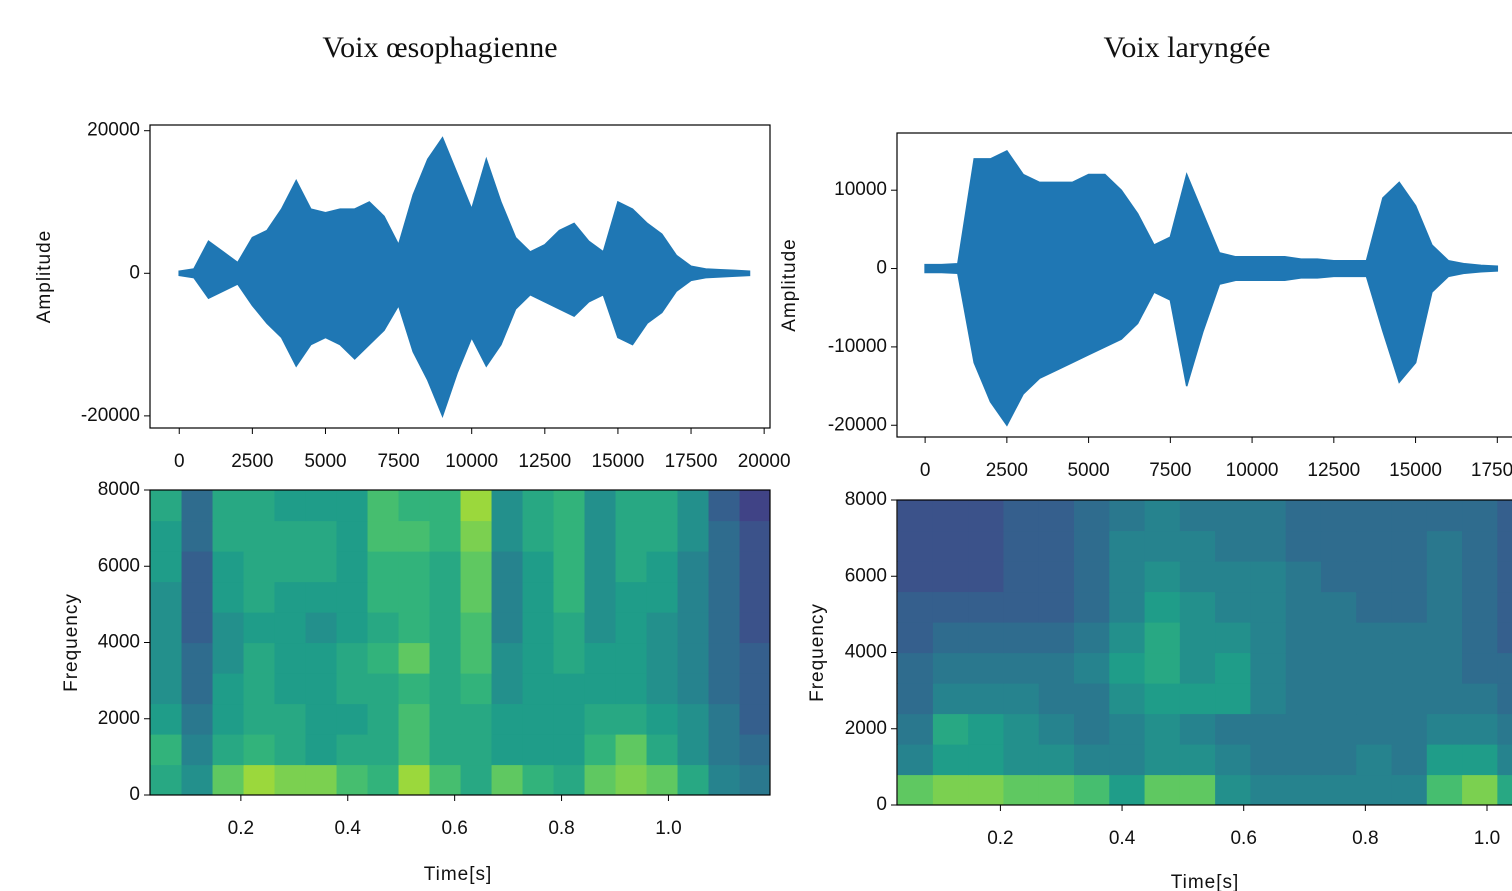 Image resolution: width=1512 pixels, height=891 pixels. I want to click on x-tick-label: 15000, so click(618, 461).